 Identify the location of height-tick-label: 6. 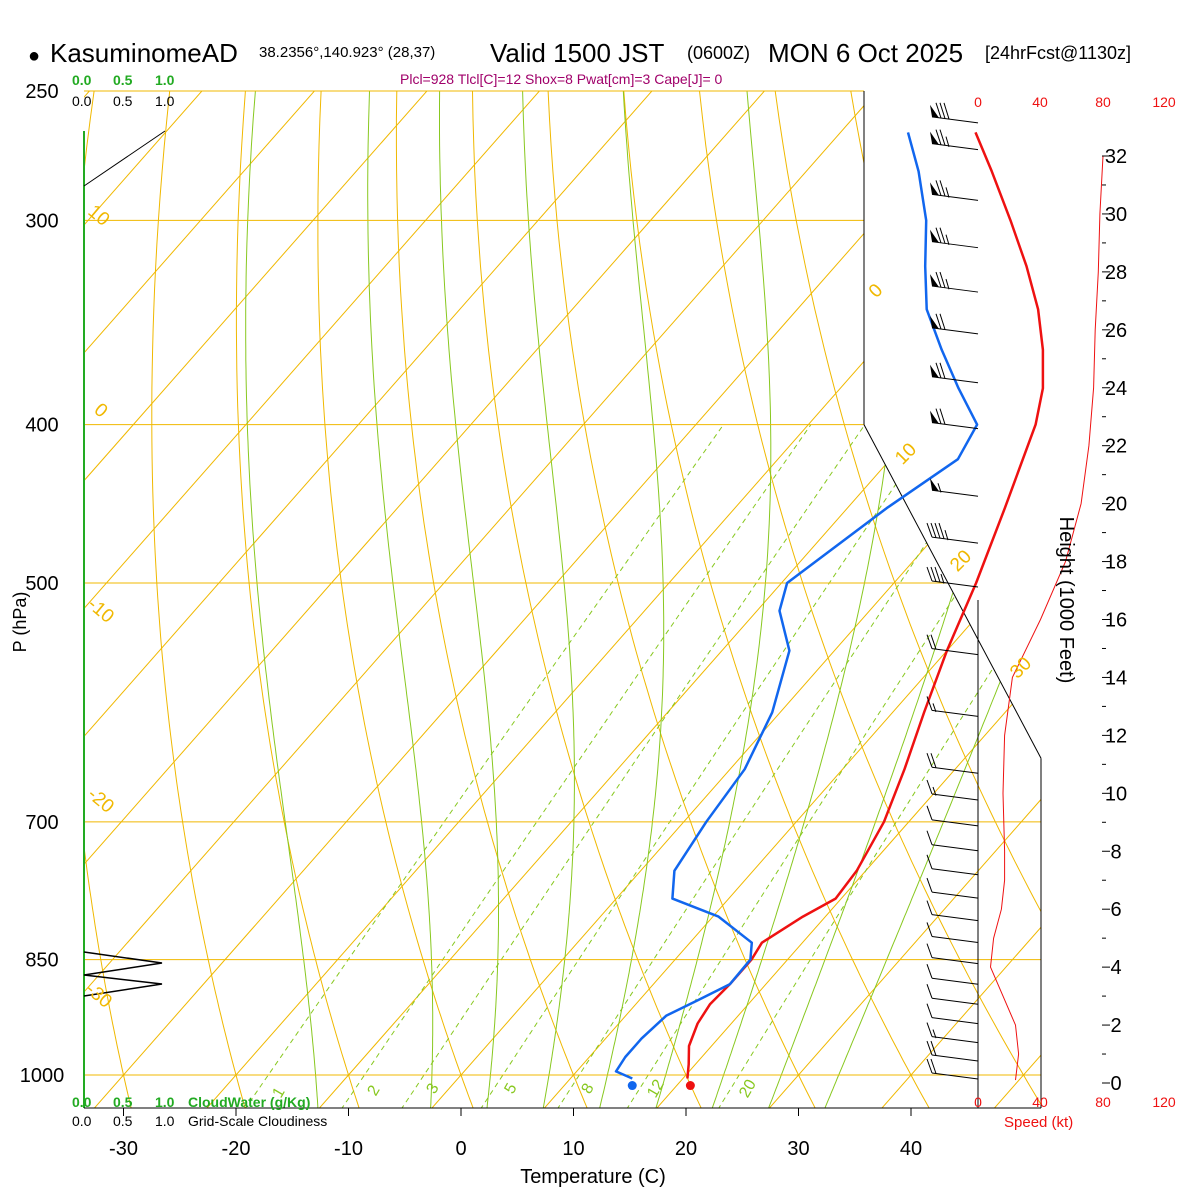
(1115, 910).